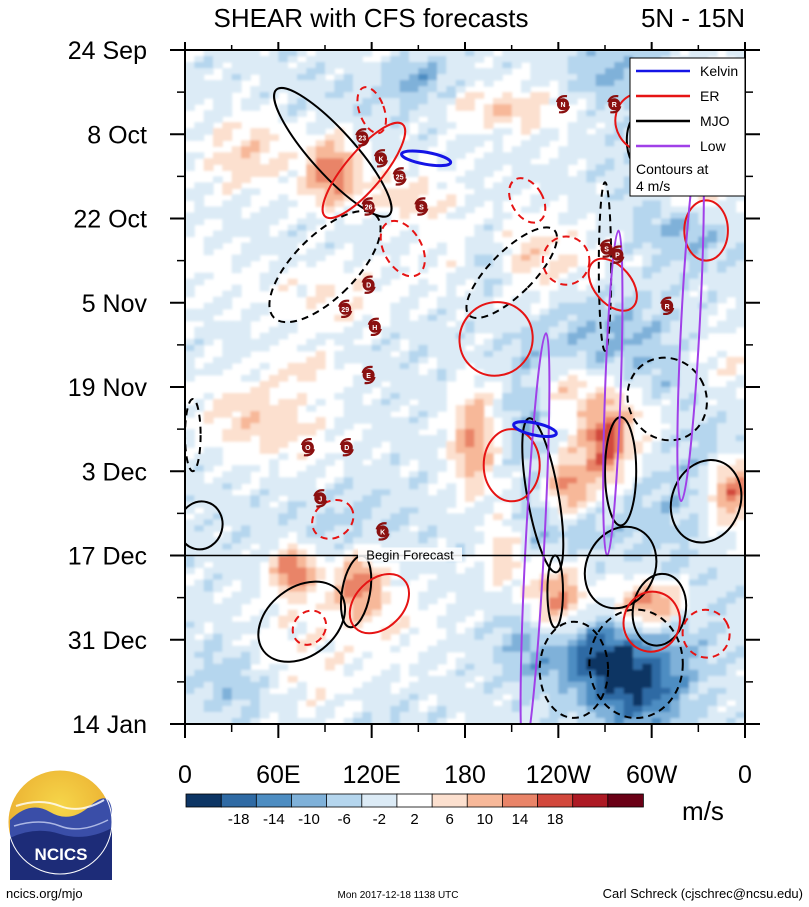 Image resolution: width=809 pixels, height=907 pixels. Describe the element at coordinates (566, 260) in the screenshot. I see `er-contour` at that location.